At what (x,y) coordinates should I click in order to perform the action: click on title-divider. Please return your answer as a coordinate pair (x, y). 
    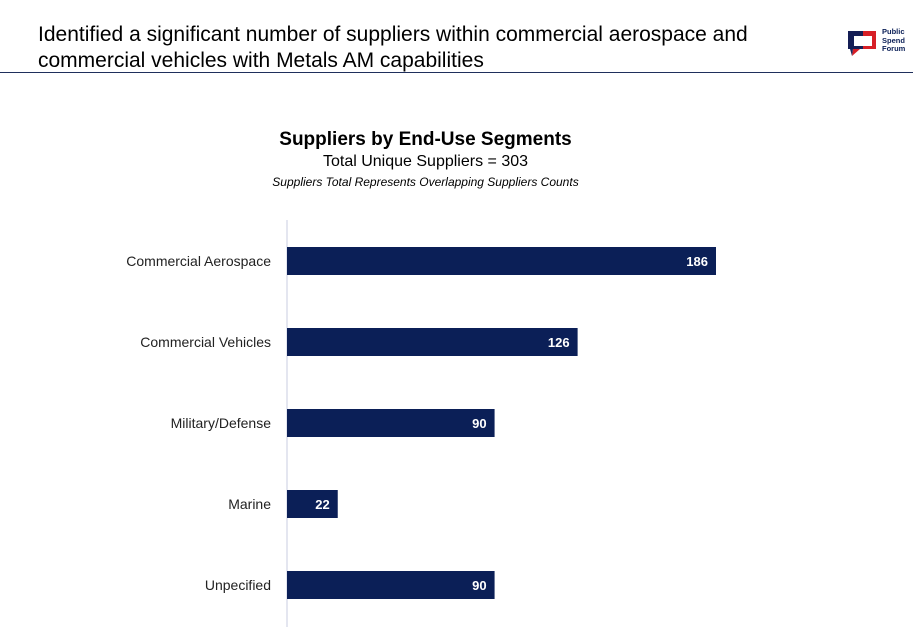
    Looking at the image, I should click on (456, 72).